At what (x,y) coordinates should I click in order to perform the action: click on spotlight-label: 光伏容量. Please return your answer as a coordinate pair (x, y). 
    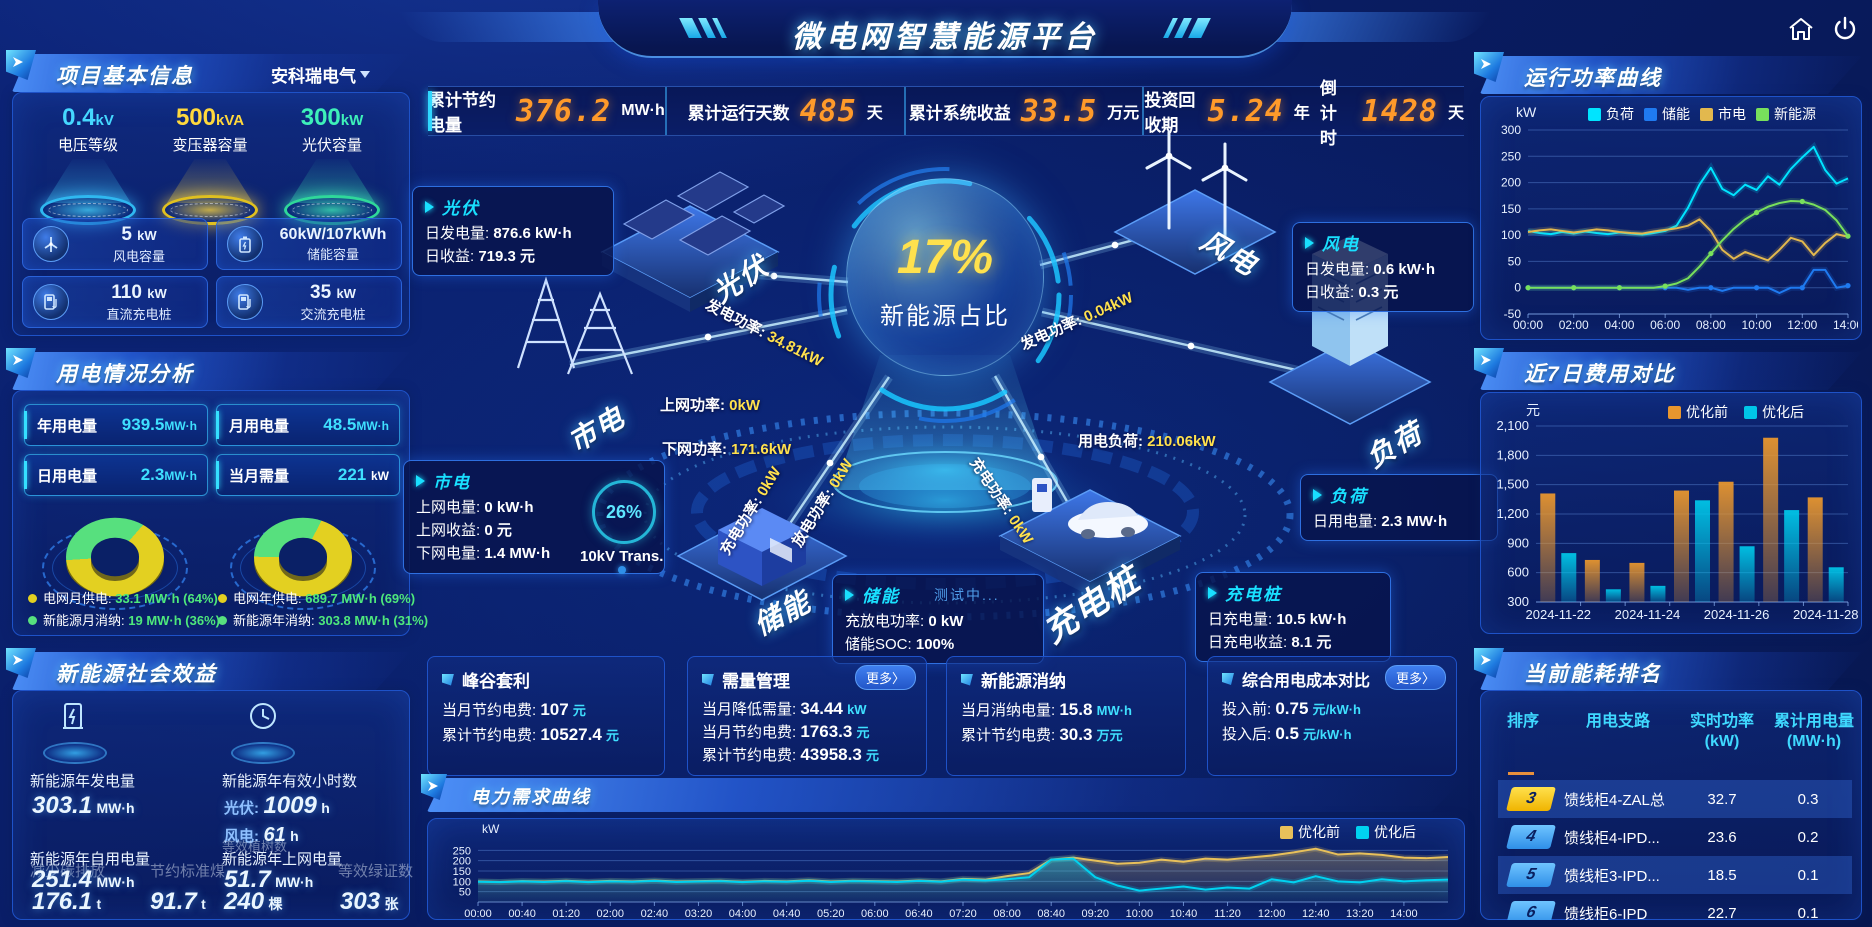
    Looking at the image, I should click on (331, 145).